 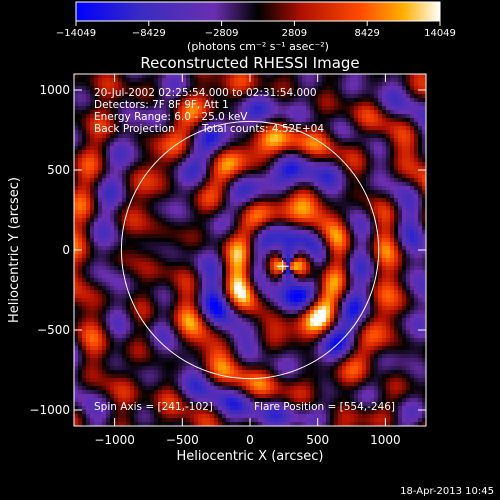 I want to click on annotation-method: Back Projection, so click(x=134, y=129).